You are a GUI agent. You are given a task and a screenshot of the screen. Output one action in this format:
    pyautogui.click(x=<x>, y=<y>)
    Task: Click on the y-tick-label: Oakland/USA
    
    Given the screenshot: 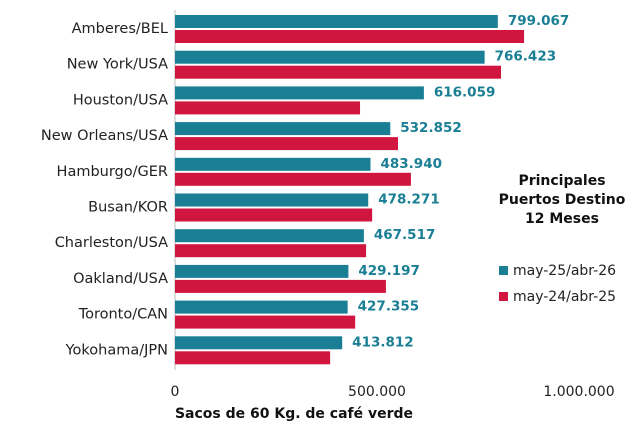 What is the action you would take?
    pyautogui.click(x=120, y=279)
    